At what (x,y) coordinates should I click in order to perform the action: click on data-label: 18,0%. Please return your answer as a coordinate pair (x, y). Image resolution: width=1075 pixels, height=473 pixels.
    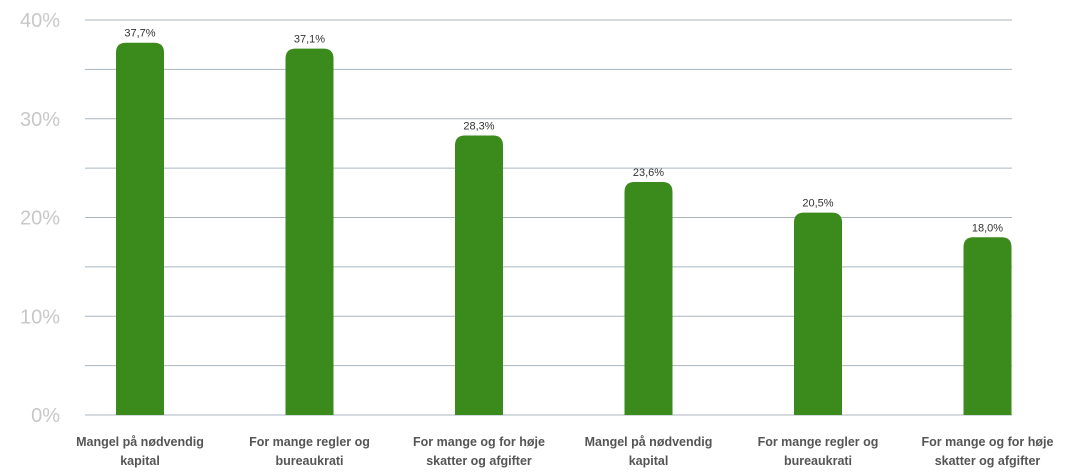
    Looking at the image, I should click on (987, 228).